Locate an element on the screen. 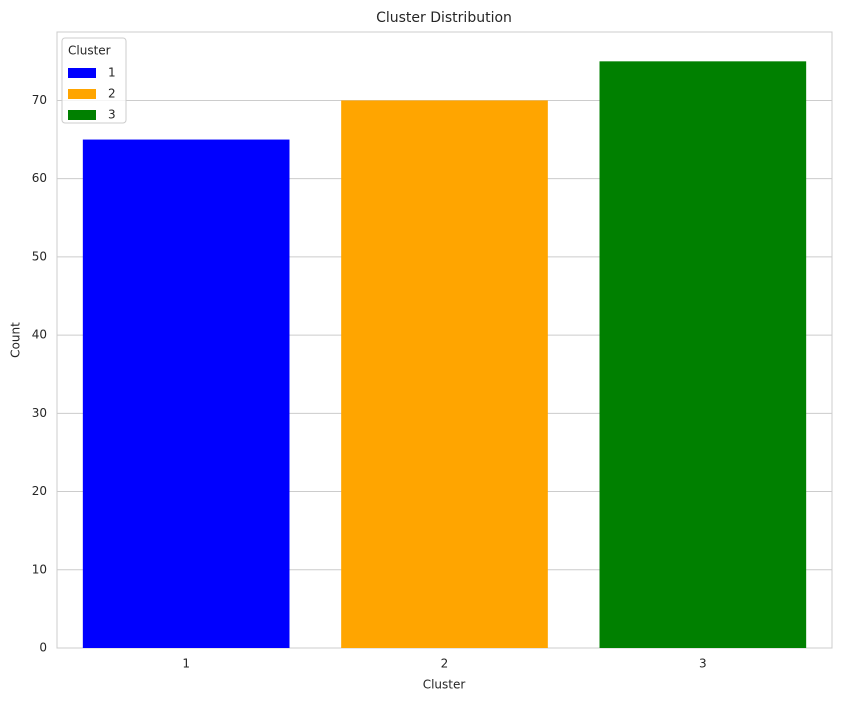 The width and height of the screenshot is (841, 701). y-tick-label: 10 is located at coordinates (39, 569).